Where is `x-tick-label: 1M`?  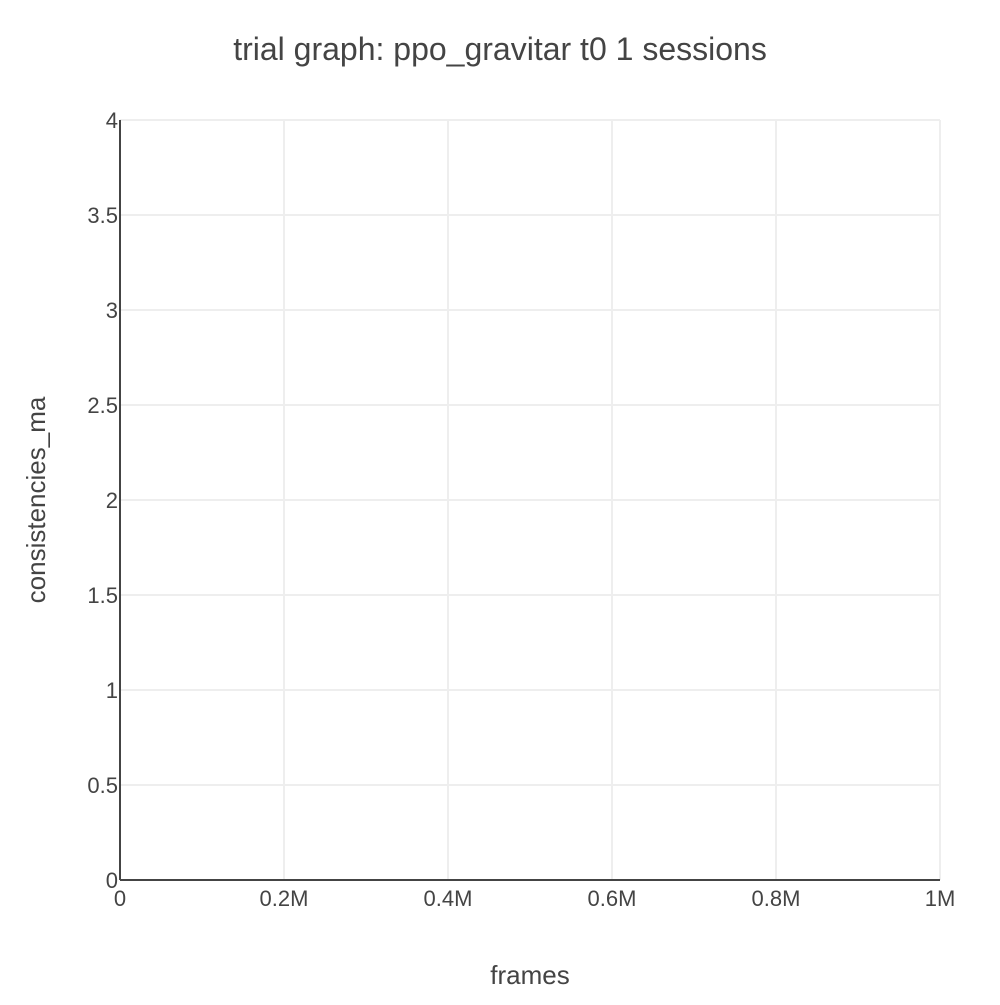 x-tick-label: 1M is located at coordinates (940, 898).